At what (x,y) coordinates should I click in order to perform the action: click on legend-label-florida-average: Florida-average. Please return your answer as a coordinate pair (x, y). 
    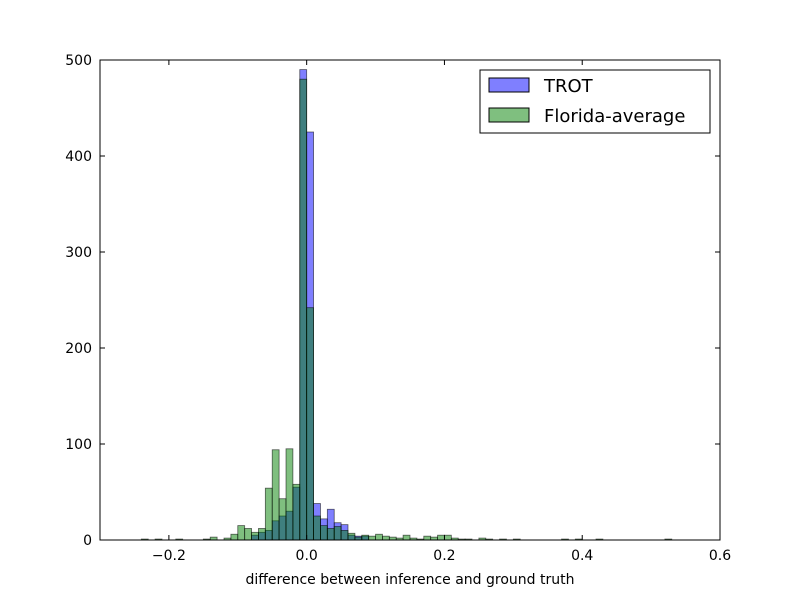
    Looking at the image, I should click on (614, 116).